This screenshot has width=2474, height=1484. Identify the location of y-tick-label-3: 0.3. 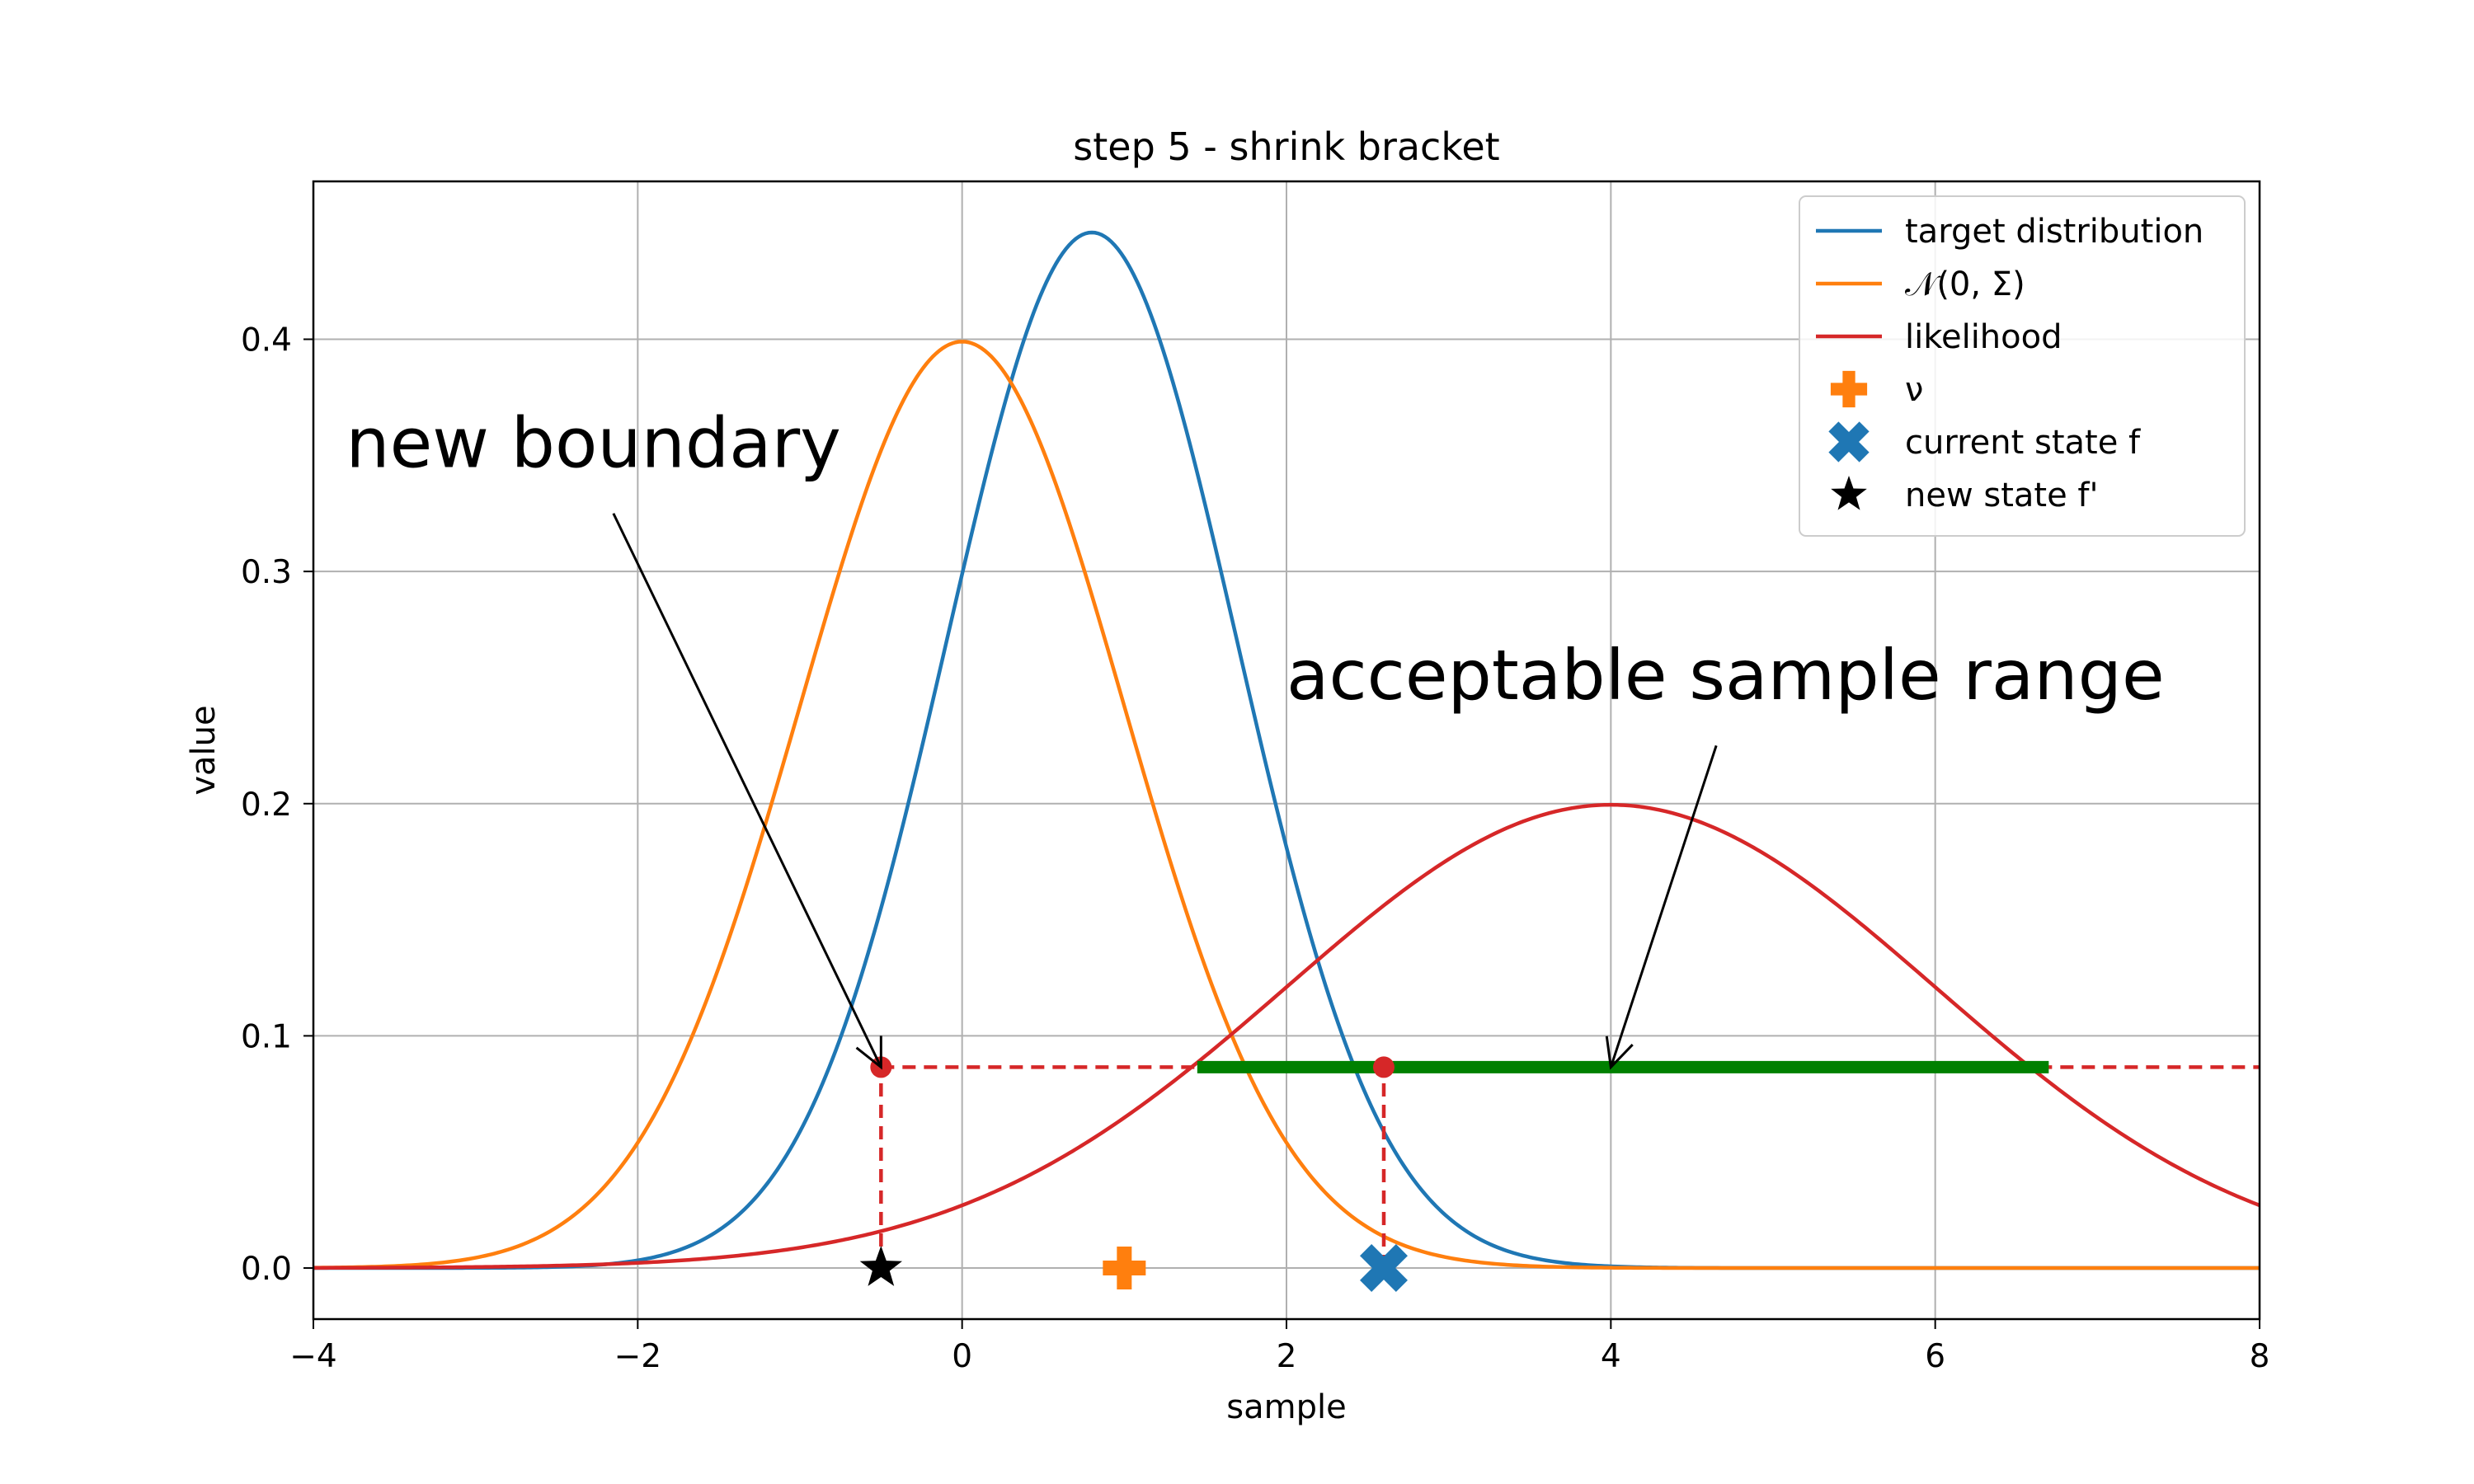
(266, 572).